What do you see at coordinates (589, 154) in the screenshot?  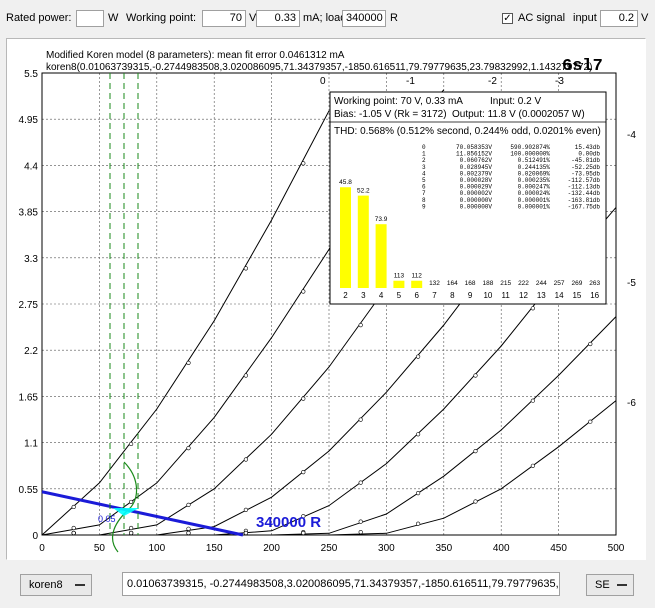 I see `harmonic-cell: 0.00db` at bounding box center [589, 154].